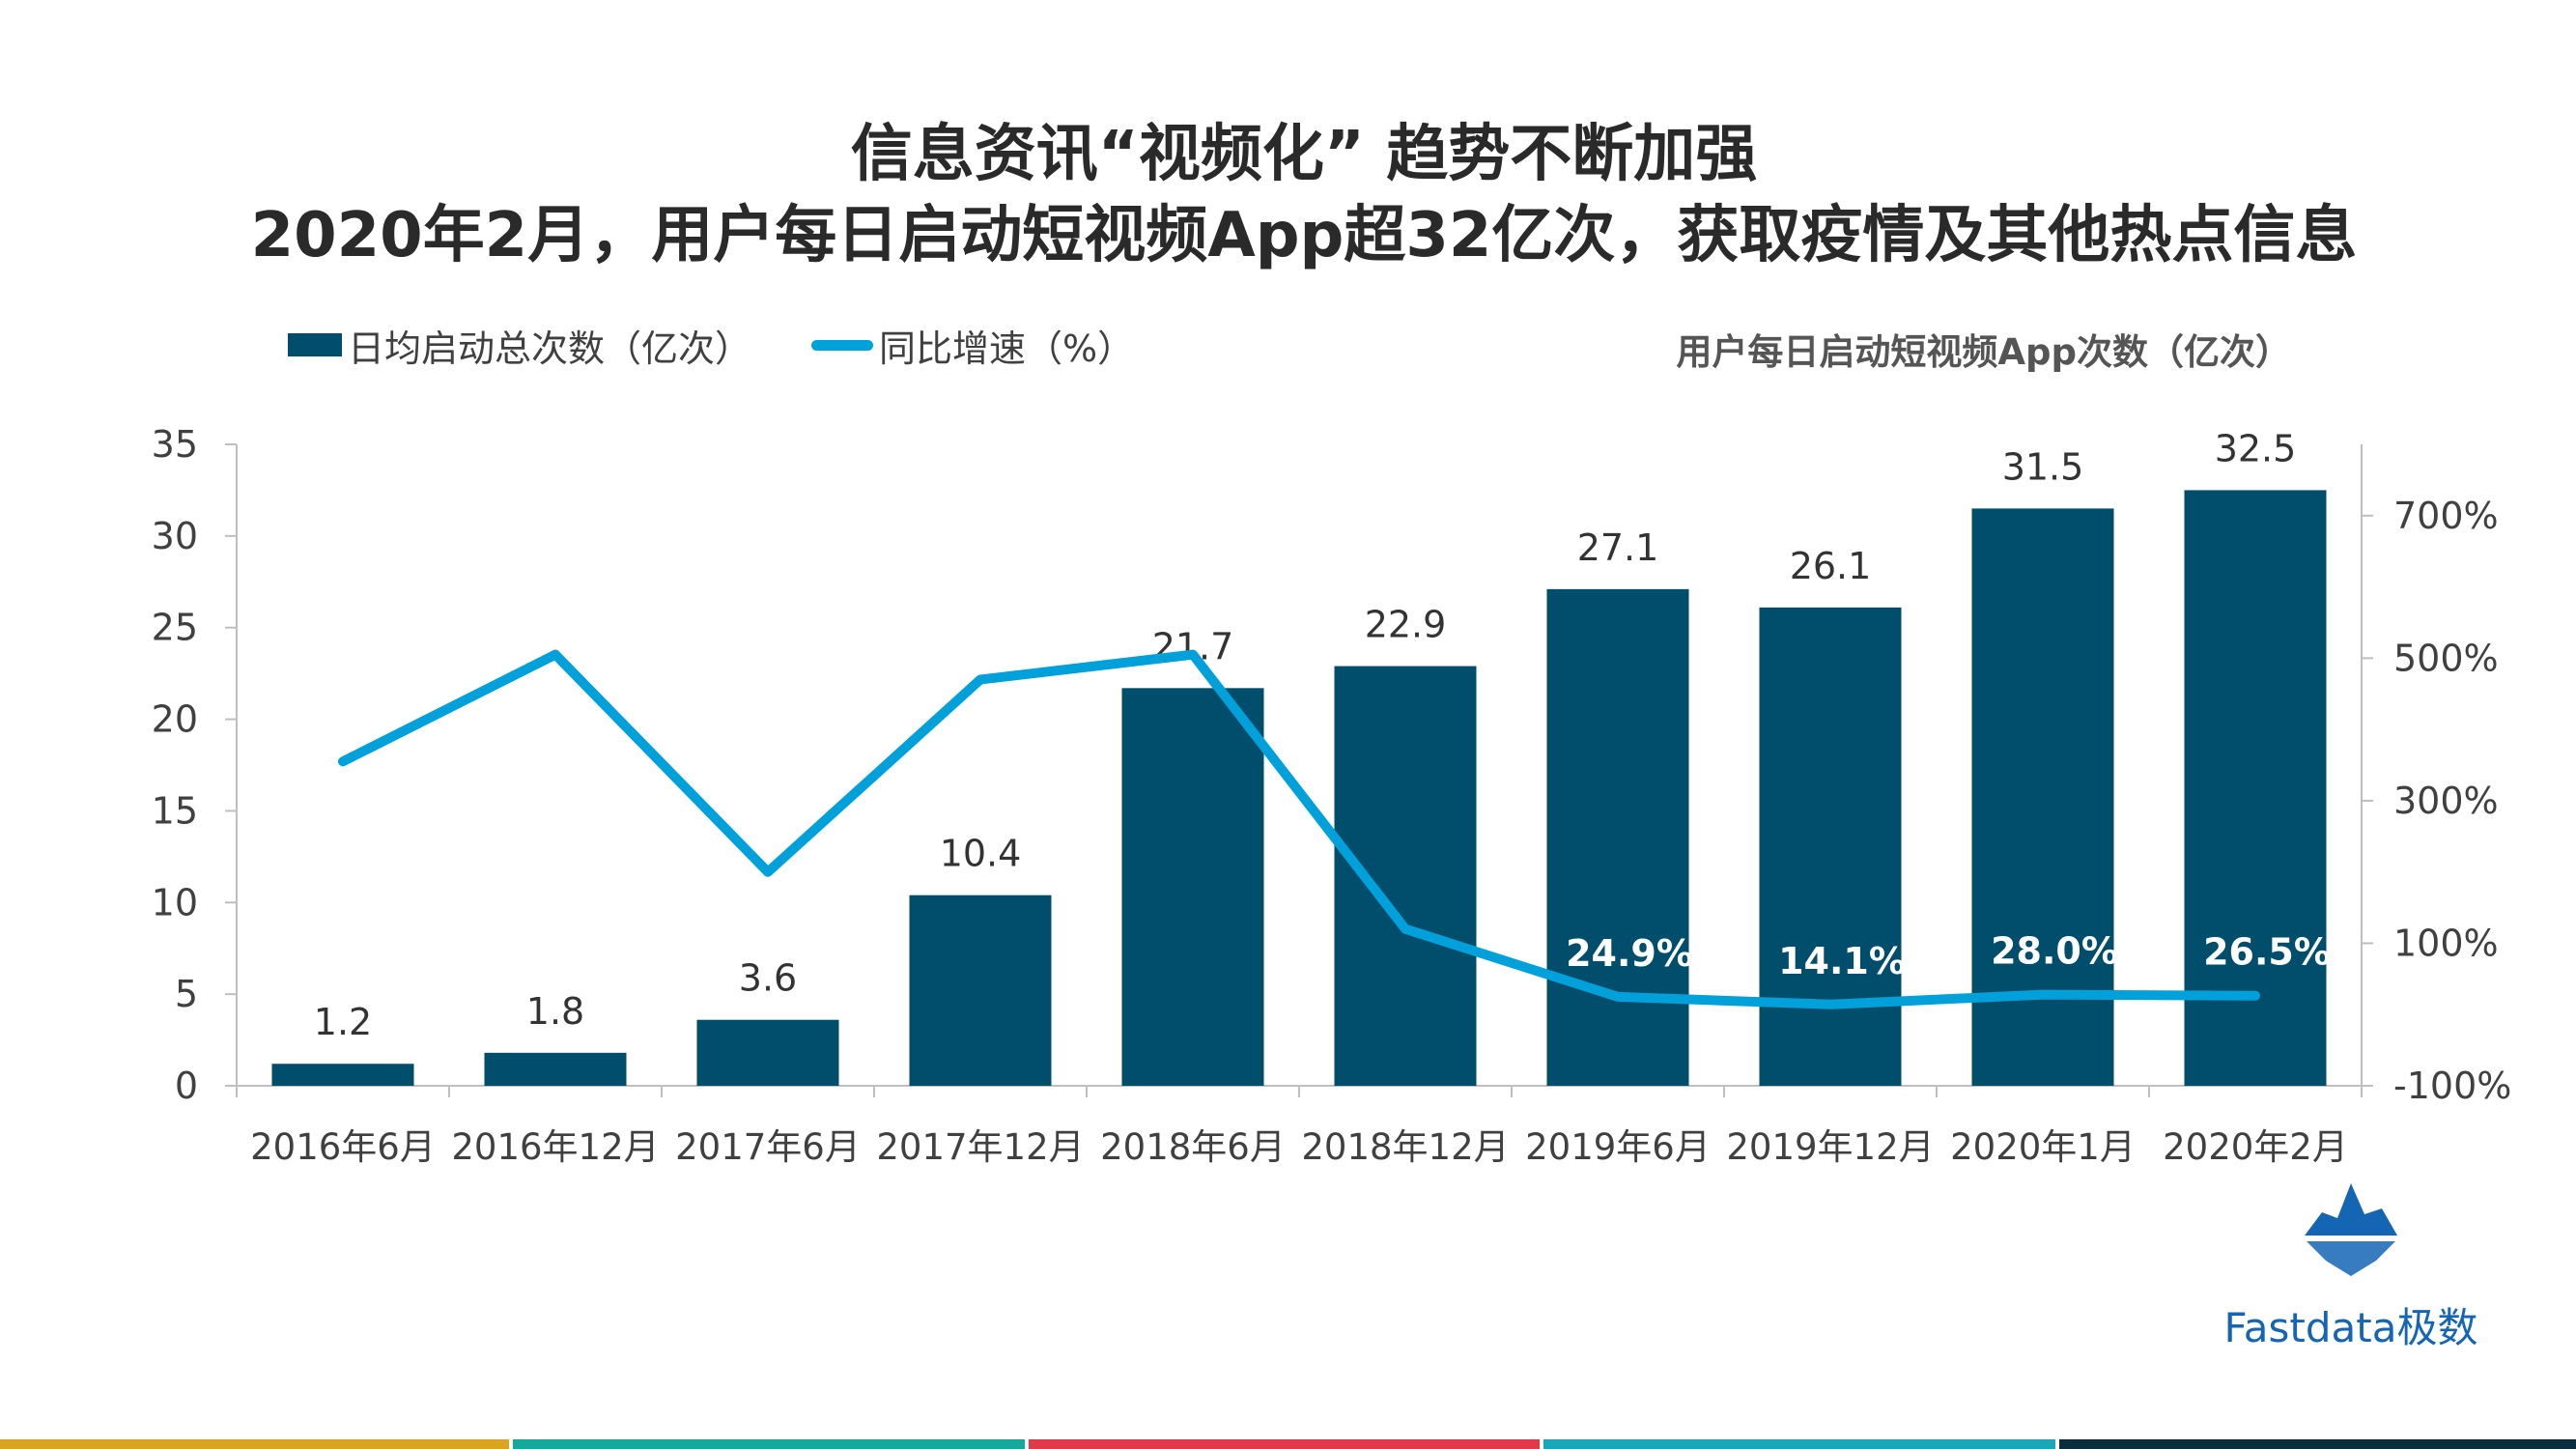 The width and height of the screenshot is (2576, 1449). I want to click on legend-bar-label: 日均启动总次数（亿次）, so click(550, 348).